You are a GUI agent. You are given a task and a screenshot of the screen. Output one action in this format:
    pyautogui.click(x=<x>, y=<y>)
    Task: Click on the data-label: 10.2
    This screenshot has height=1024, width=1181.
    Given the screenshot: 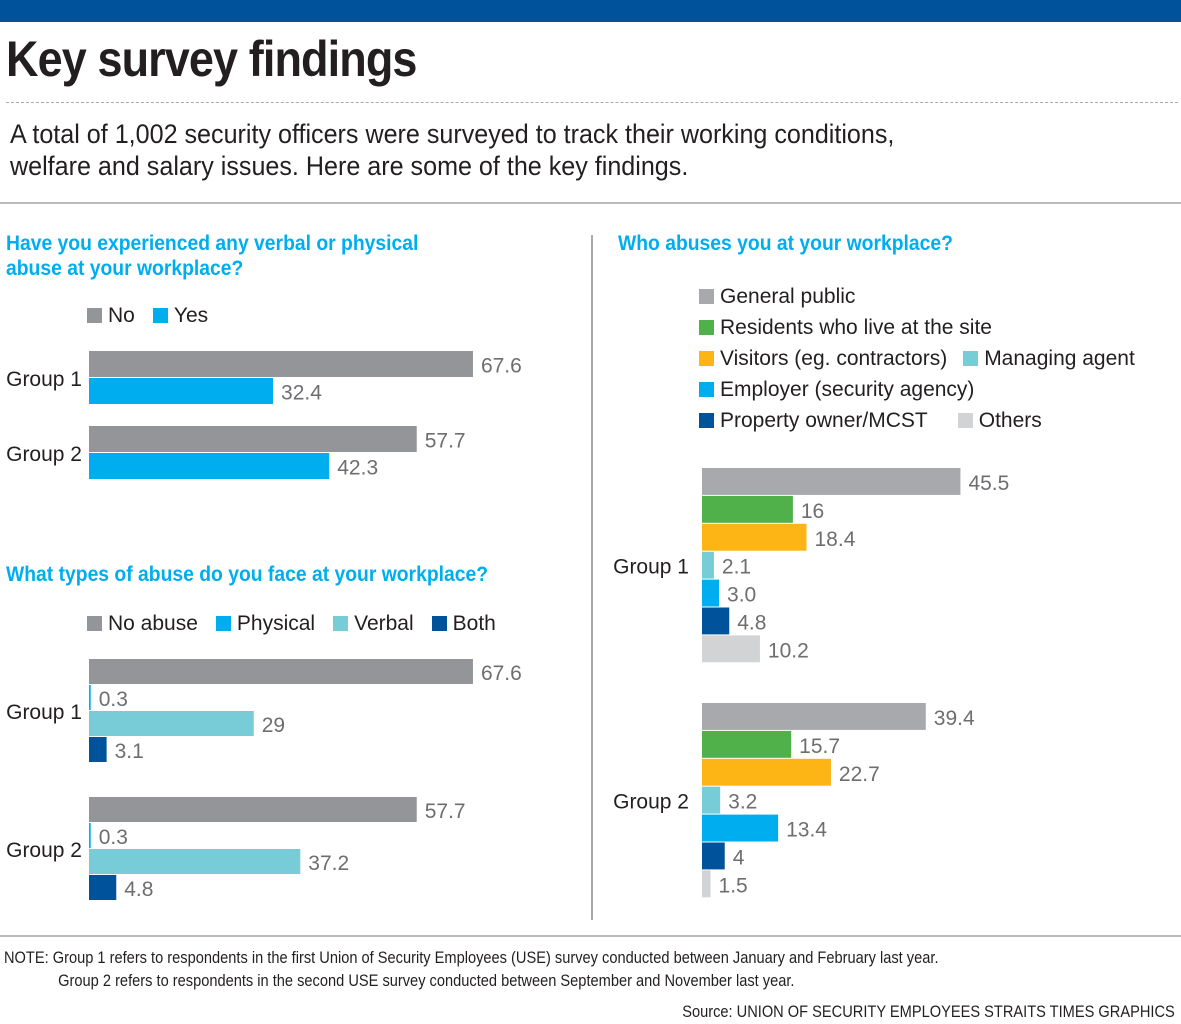 What is the action you would take?
    pyautogui.click(x=788, y=650)
    